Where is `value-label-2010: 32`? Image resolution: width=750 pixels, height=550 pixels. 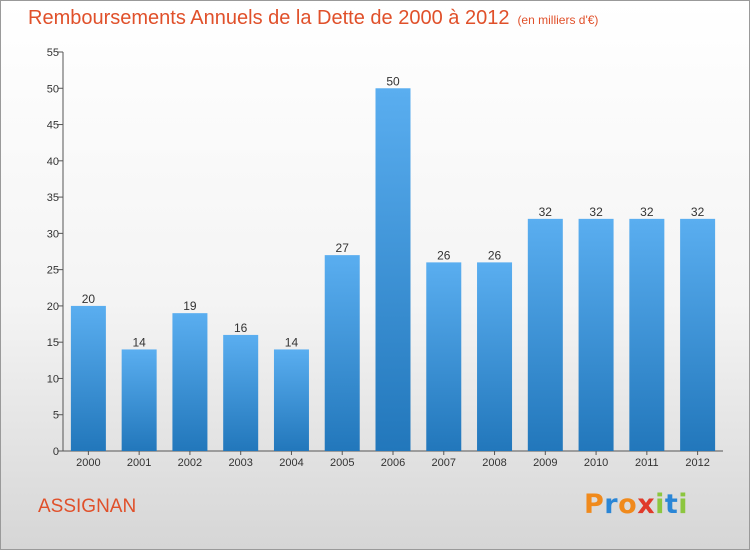
value-label-2010: 32 is located at coordinates (596, 212).